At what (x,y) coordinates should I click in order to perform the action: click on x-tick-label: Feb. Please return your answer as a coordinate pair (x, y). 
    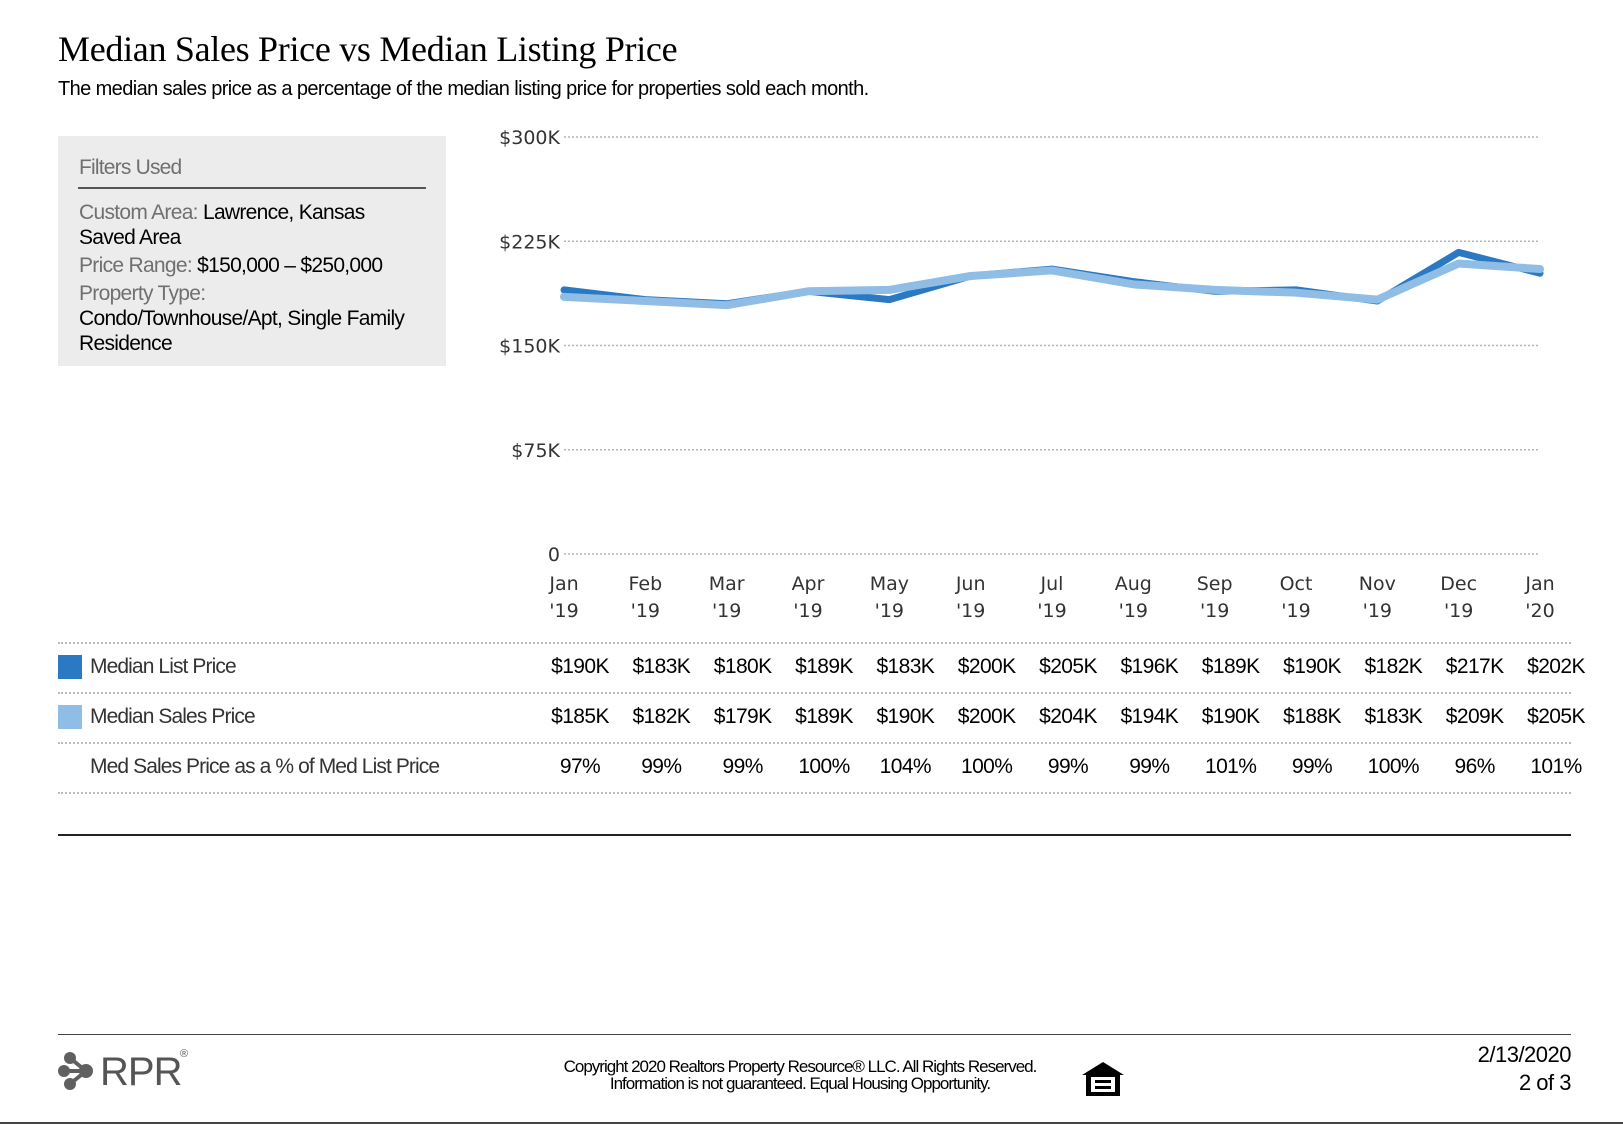
    Looking at the image, I should click on (646, 584).